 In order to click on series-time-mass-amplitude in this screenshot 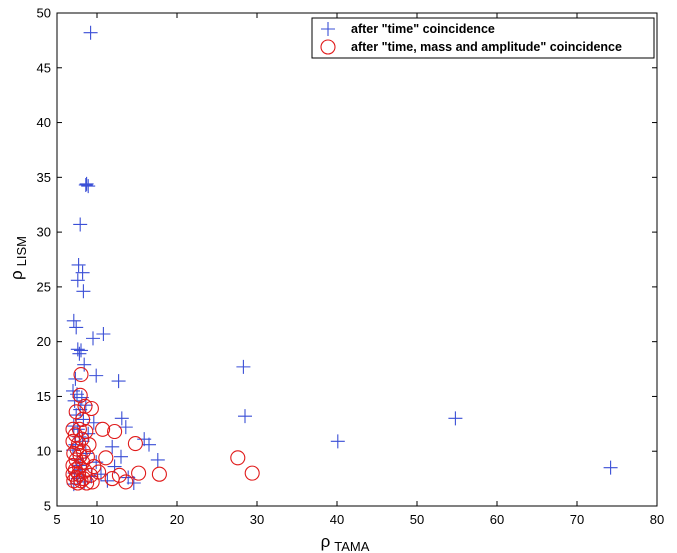, I will do `click(162, 428)`.